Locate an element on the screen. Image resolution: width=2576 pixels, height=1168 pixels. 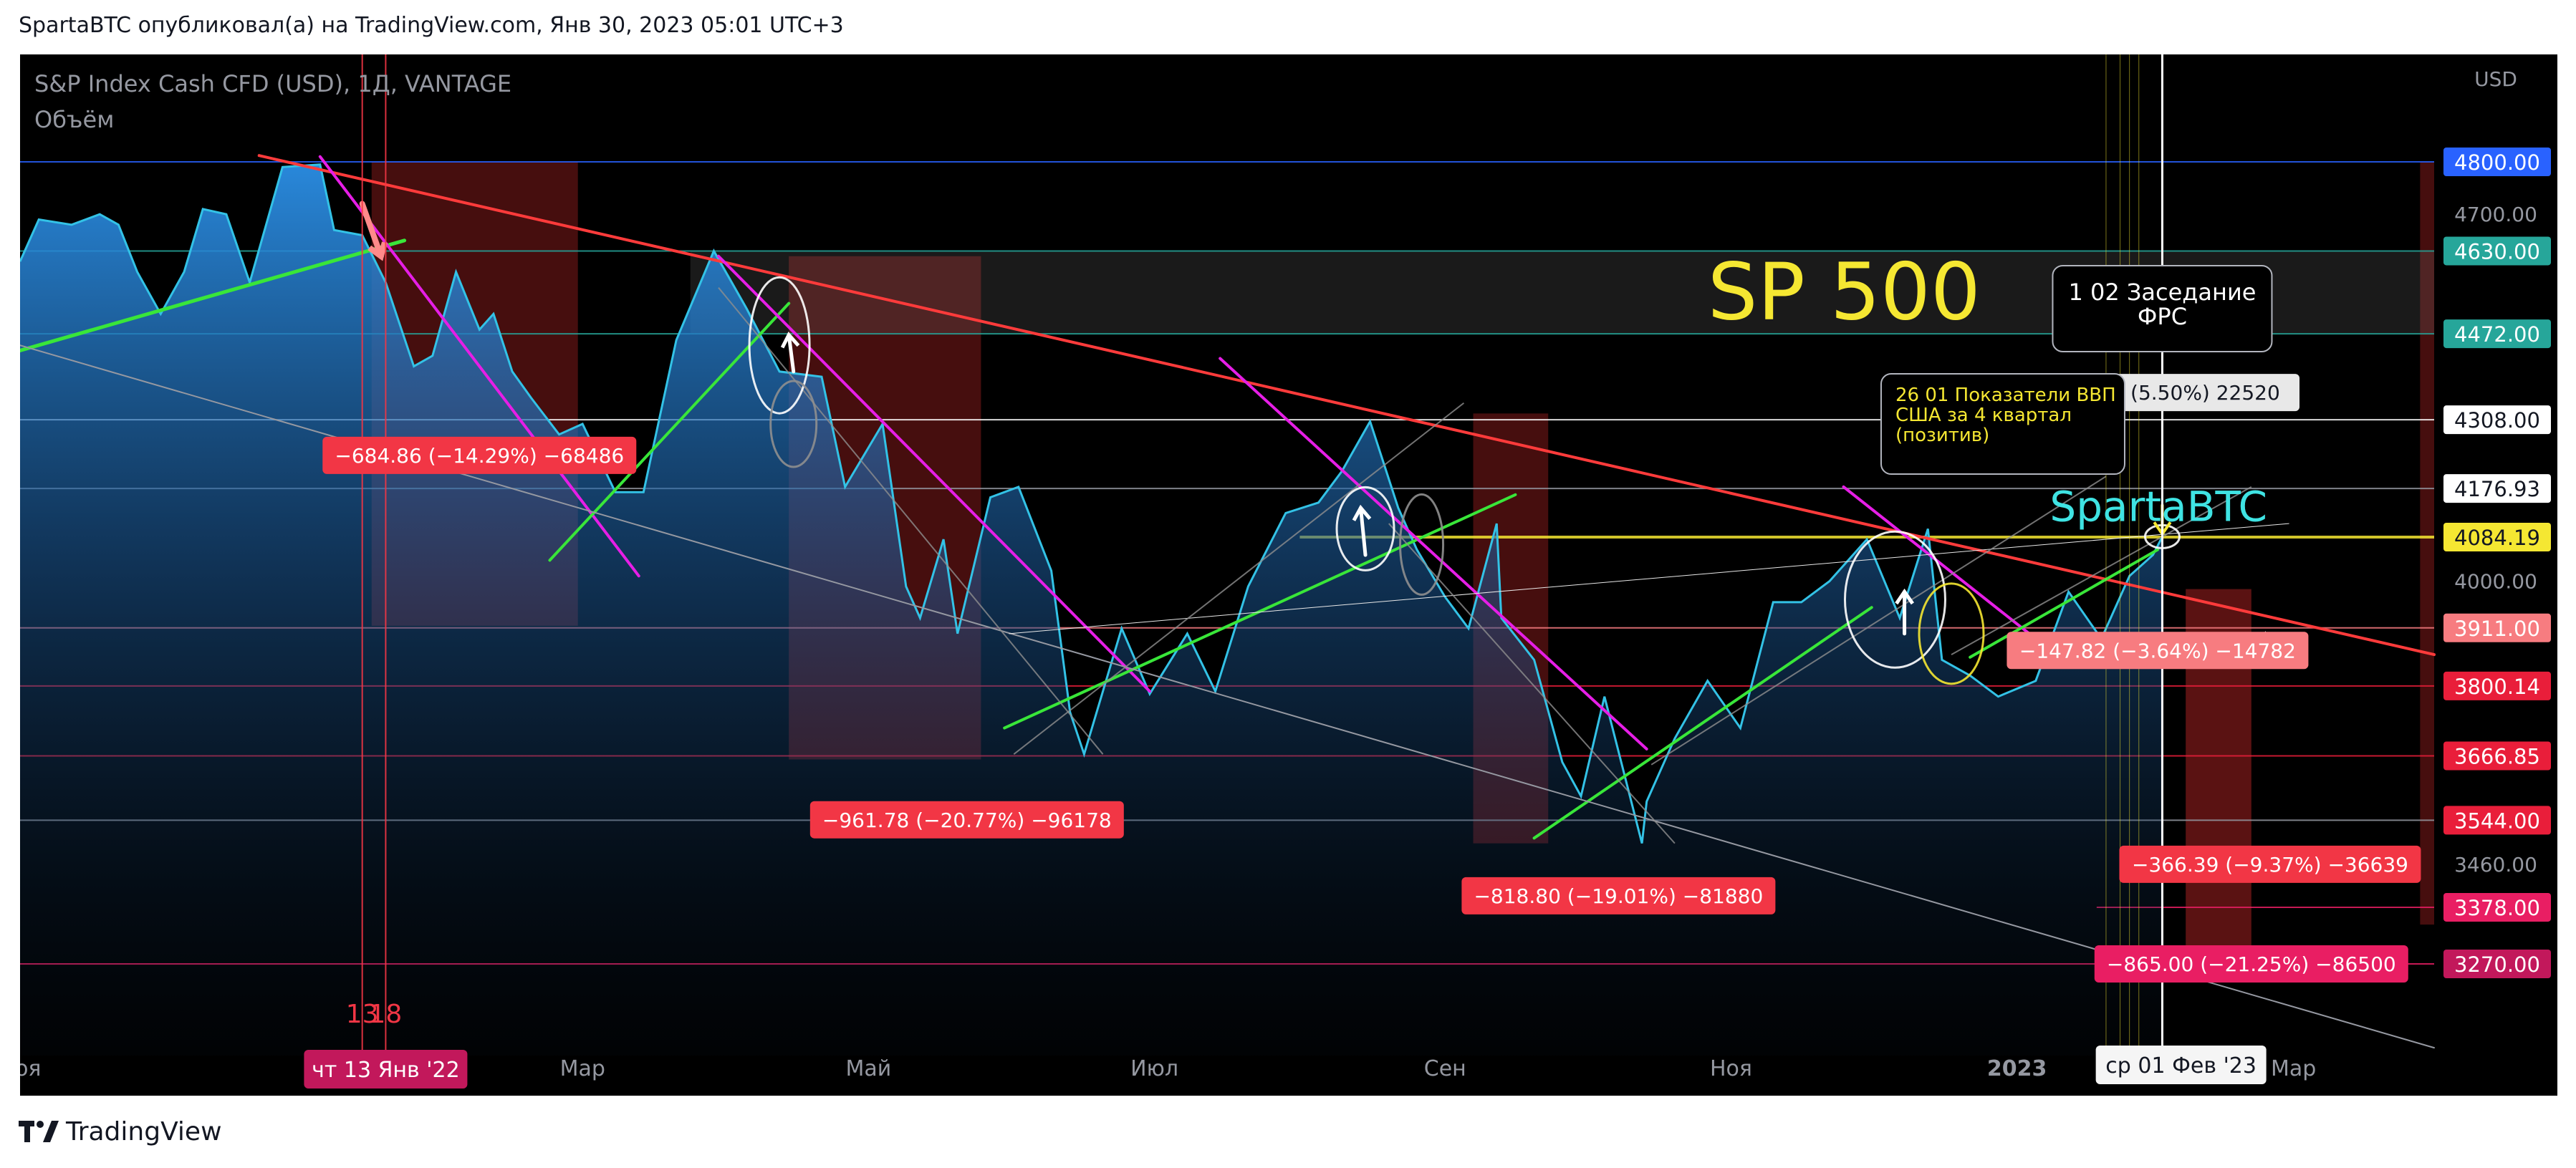
price-level-label: 3378.00 is located at coordinates (2497, 907).